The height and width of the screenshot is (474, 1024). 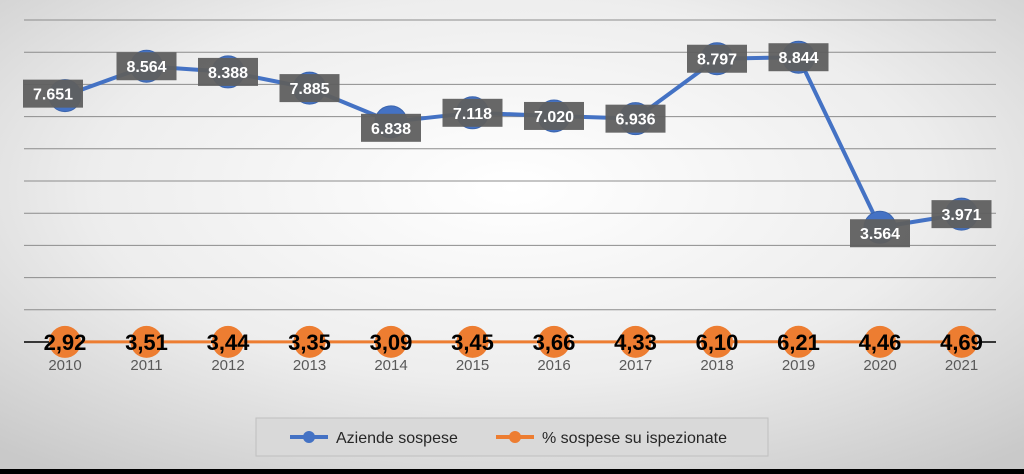 What do you see at coordinates (53, 95) in the screenshot?
I see `data-label: 7.651` at bounding box center [53, 95].